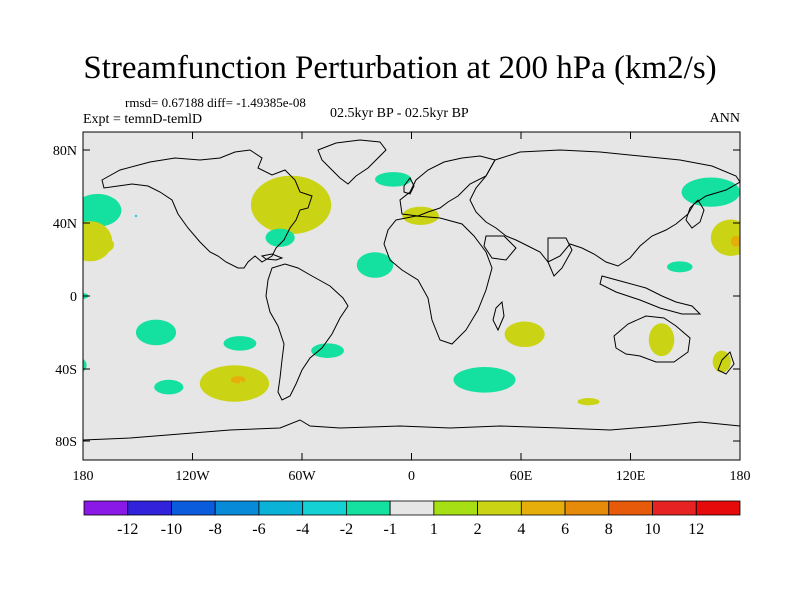 This screenshot has width=800, height=600. What do you see at coordinates (192, 476) in the screenshot?
I see `lon-label: 120W` at bounding box center [192, 476].